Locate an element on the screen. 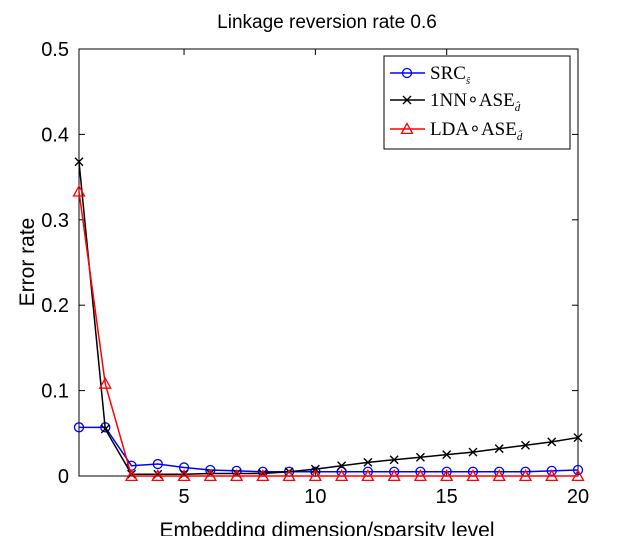 The image size is (633, 536). y-tick-label: 0 is located at coordinates (63, 477).